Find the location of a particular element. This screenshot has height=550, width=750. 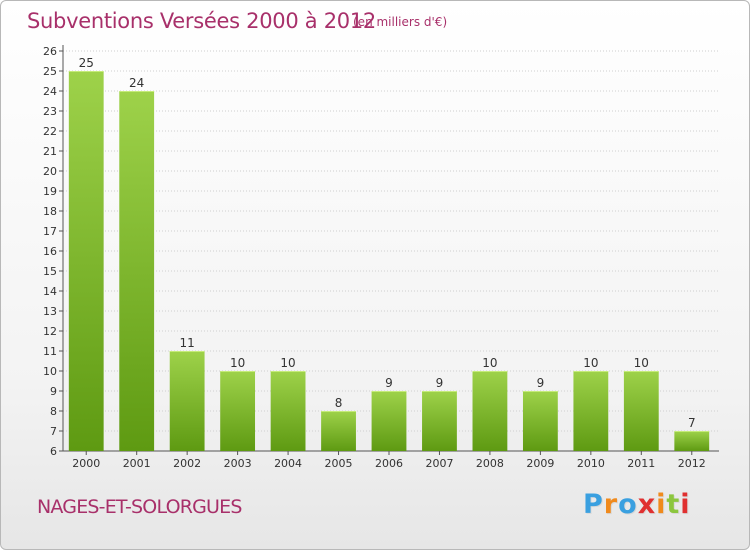

y-tick-label: 7 is located at coordinates (53, 431).